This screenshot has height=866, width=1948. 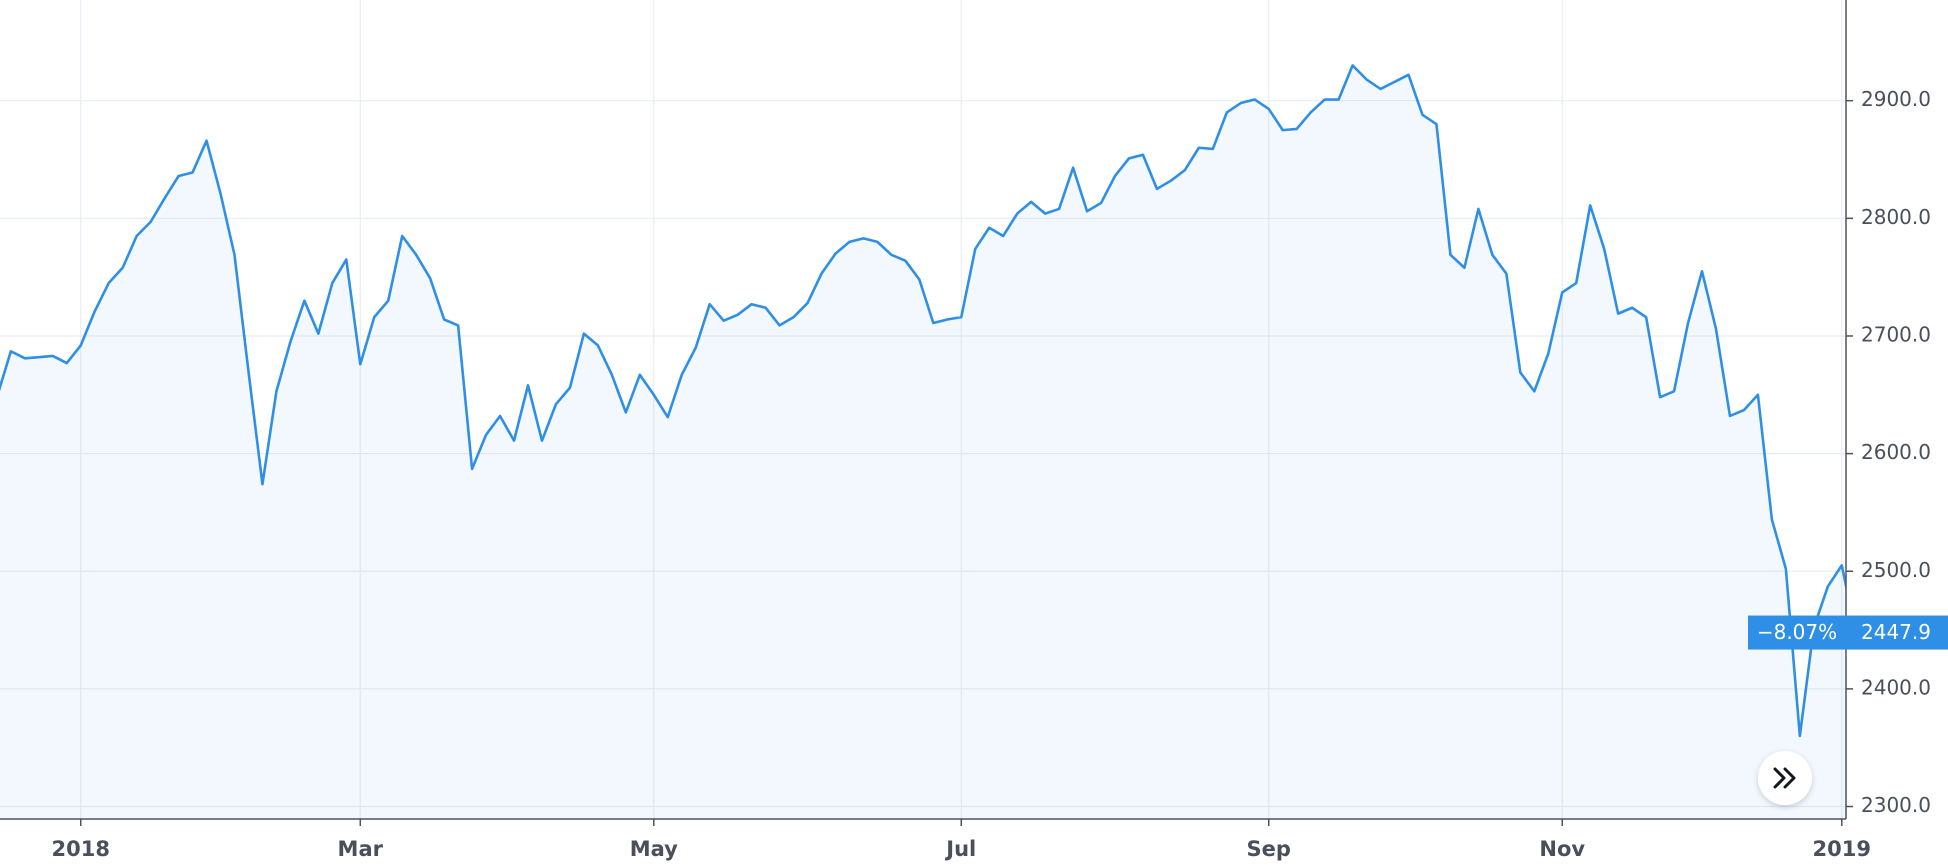 I want to click on x-tick-label: Jul, so click(x=960, y=849).